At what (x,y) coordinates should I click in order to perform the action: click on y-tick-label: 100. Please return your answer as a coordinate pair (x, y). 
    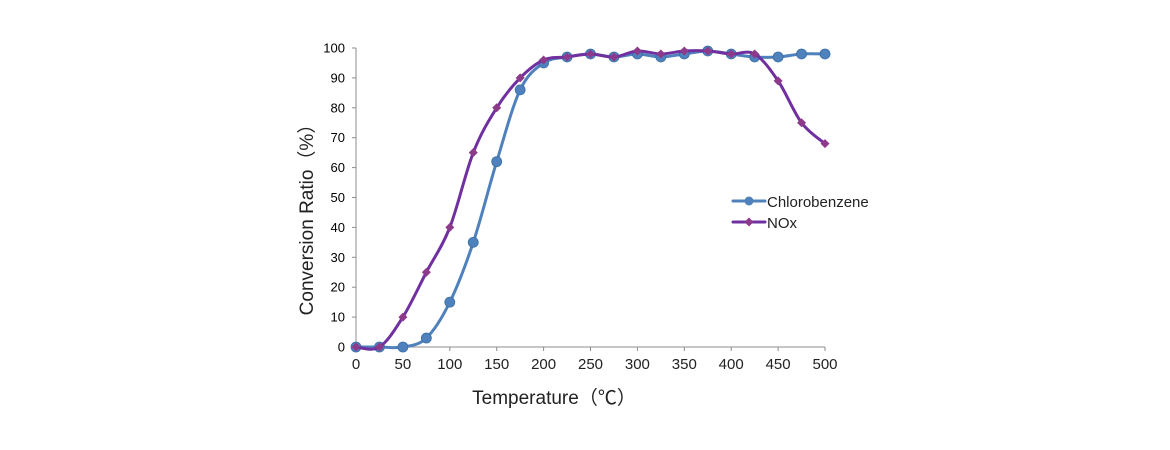
    Looking at the image, I should click on (334, 48).